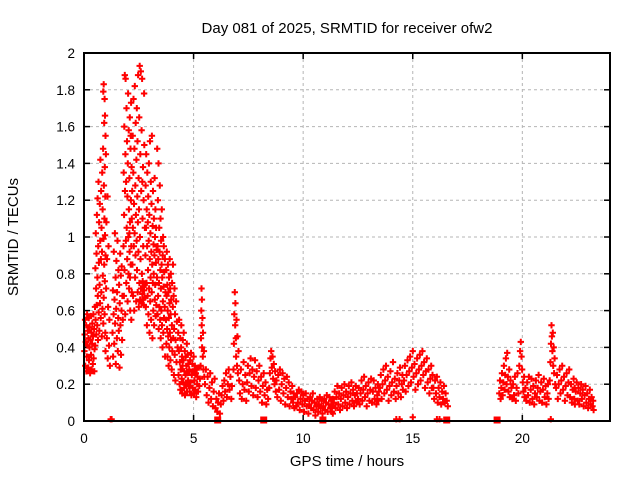 Image resolution: width=640 pixels, height=485 pixels. Describe the element at coordinates (71, 237) in the screenshot. I see `y-tick-label: 1` at that location.